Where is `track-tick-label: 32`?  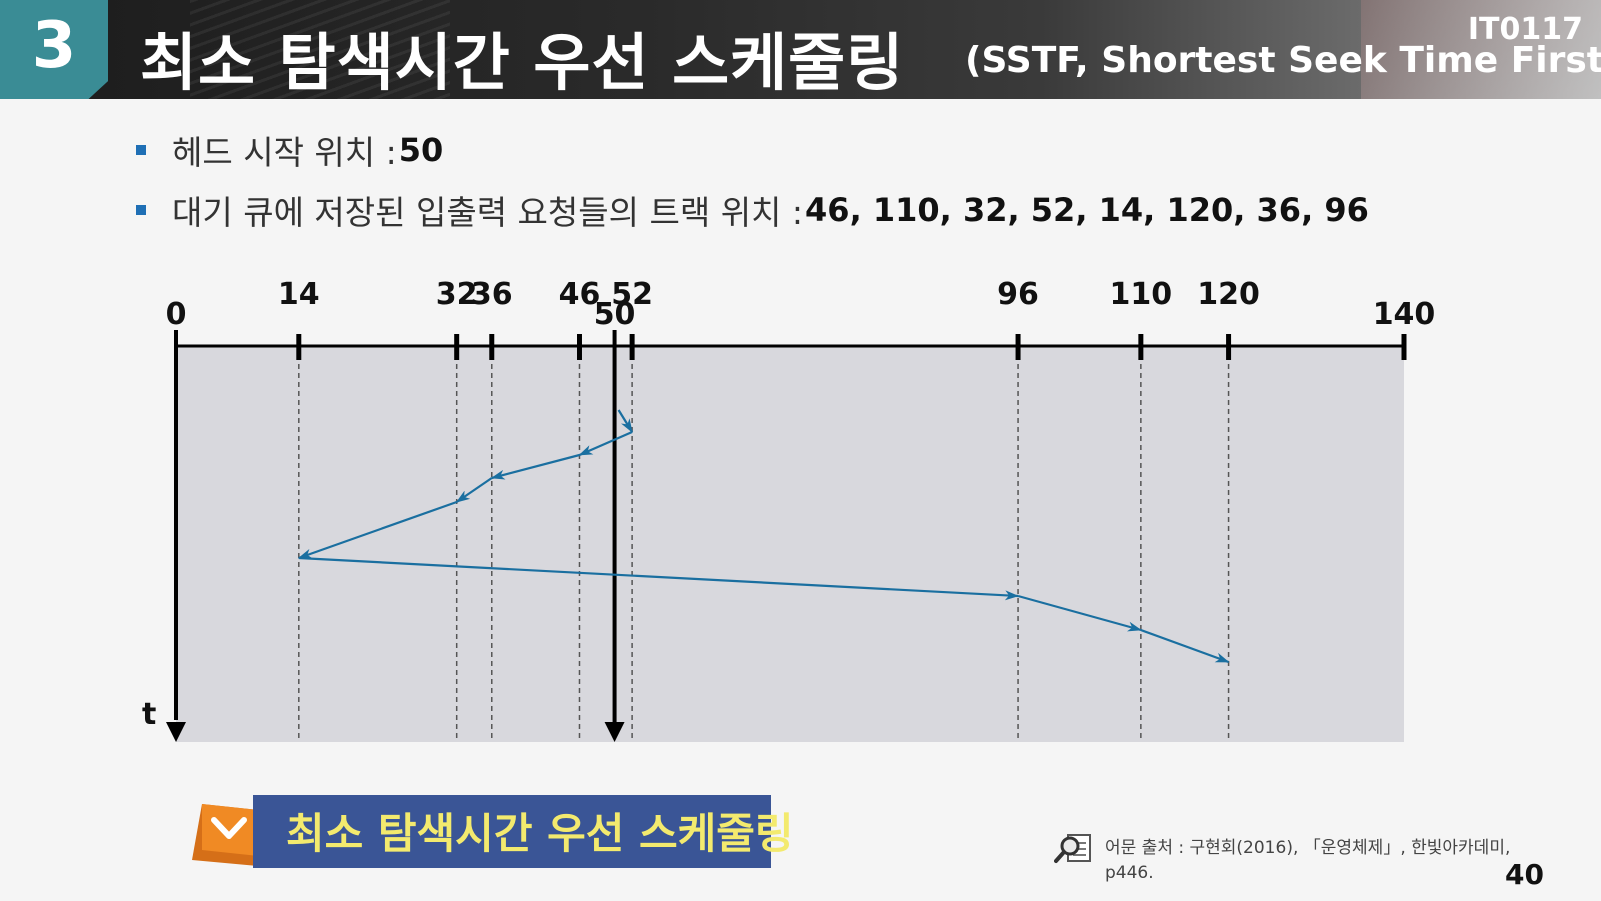 track-tick-label: 32 is located at coordinates (457, 294).